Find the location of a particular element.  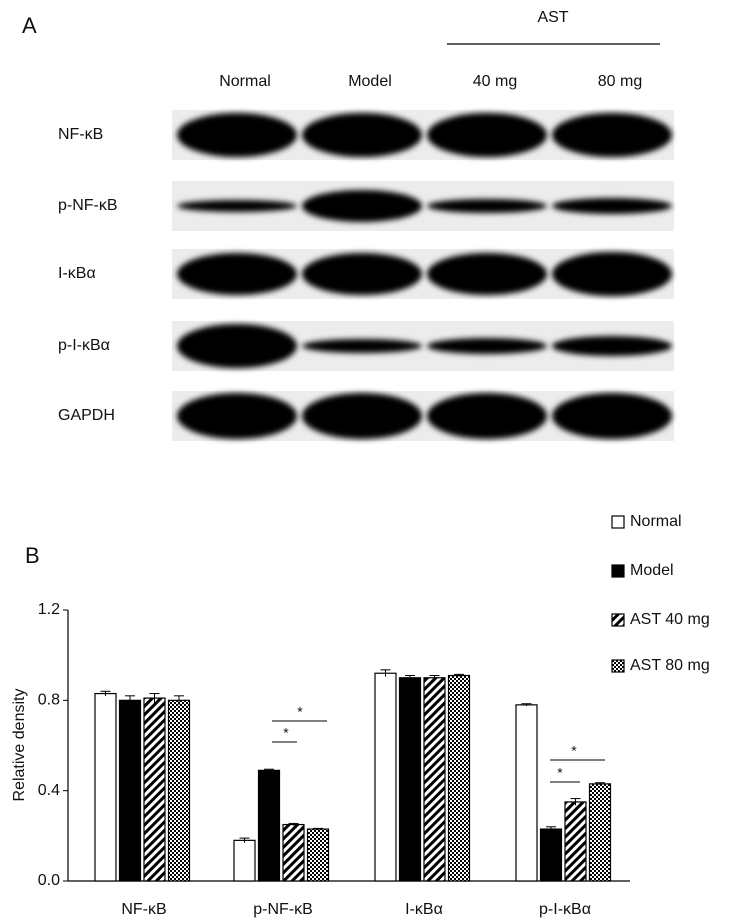

lane-label: 80 mg is located at coordinates (620, 81).